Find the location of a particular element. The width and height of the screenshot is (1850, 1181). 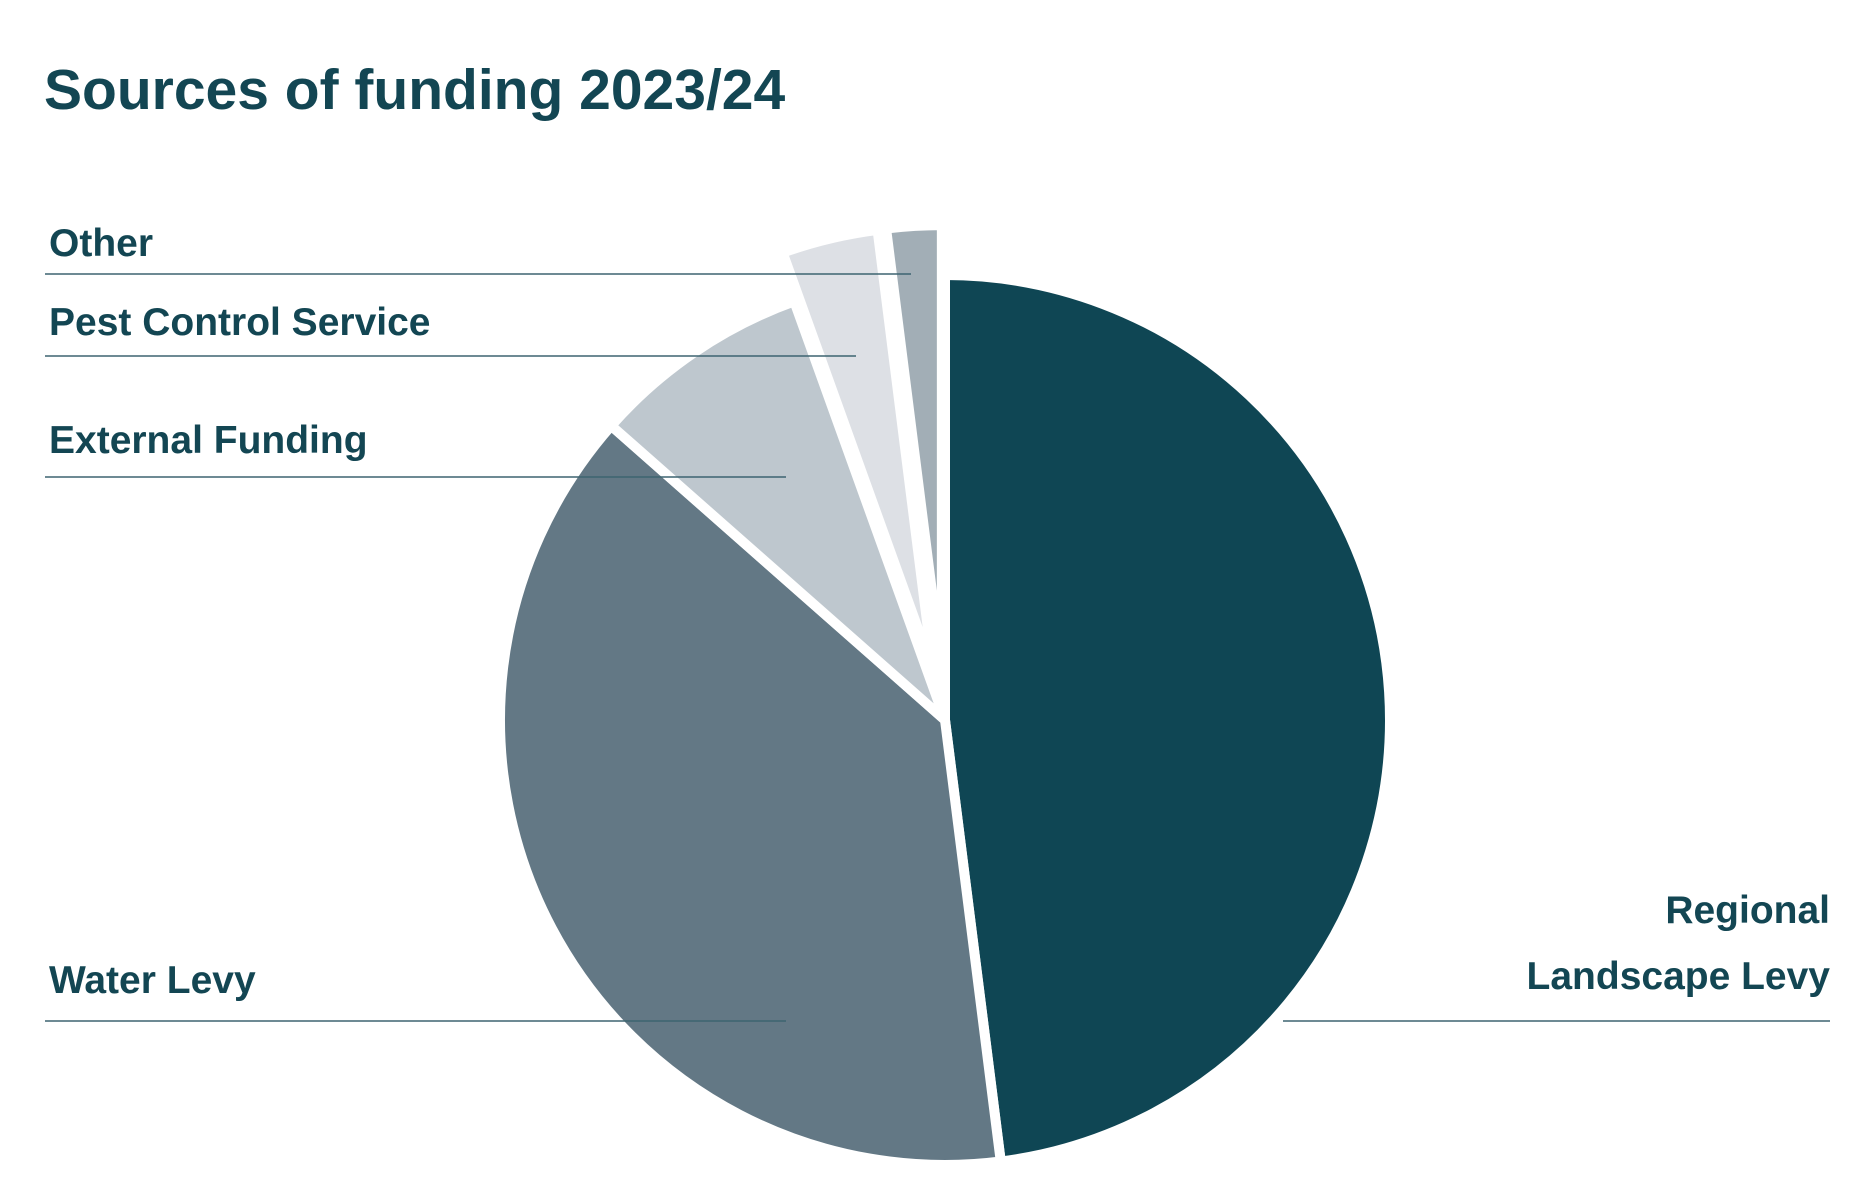

pie-slice-external-funding is located at coordinates (777, 509).